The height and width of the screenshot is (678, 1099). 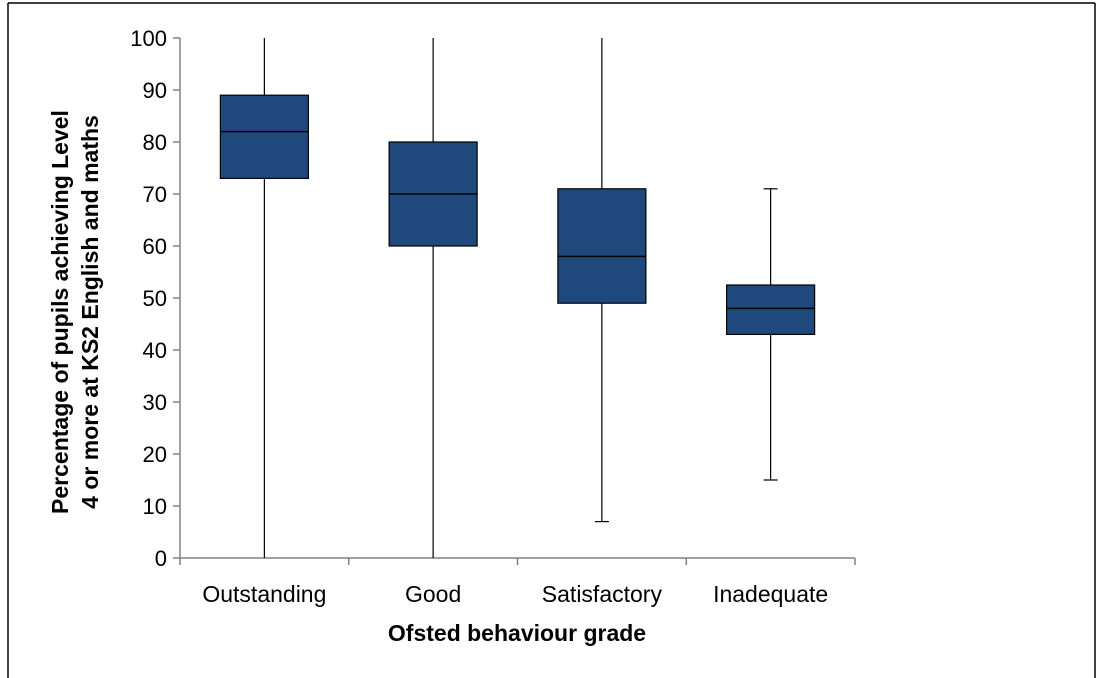 I want to click on y-axis: 0 10 20 30 40 50 60 70 80 90 100, so click(x=155, y=298).